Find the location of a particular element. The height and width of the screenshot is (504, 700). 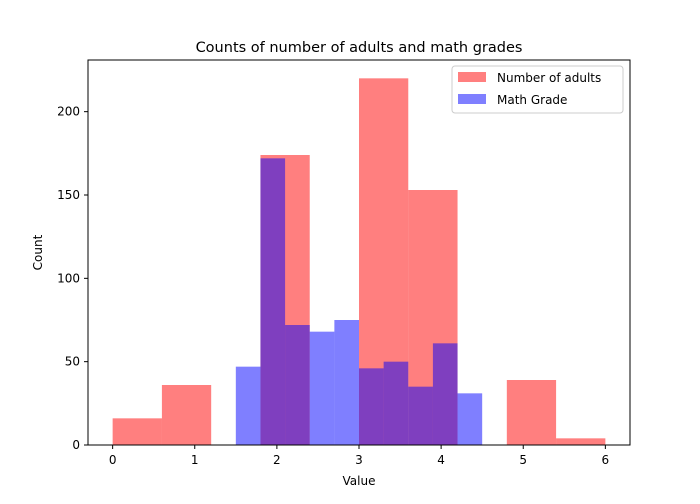

x-tick-label-4: 4 is located at coordinates (441, 460).